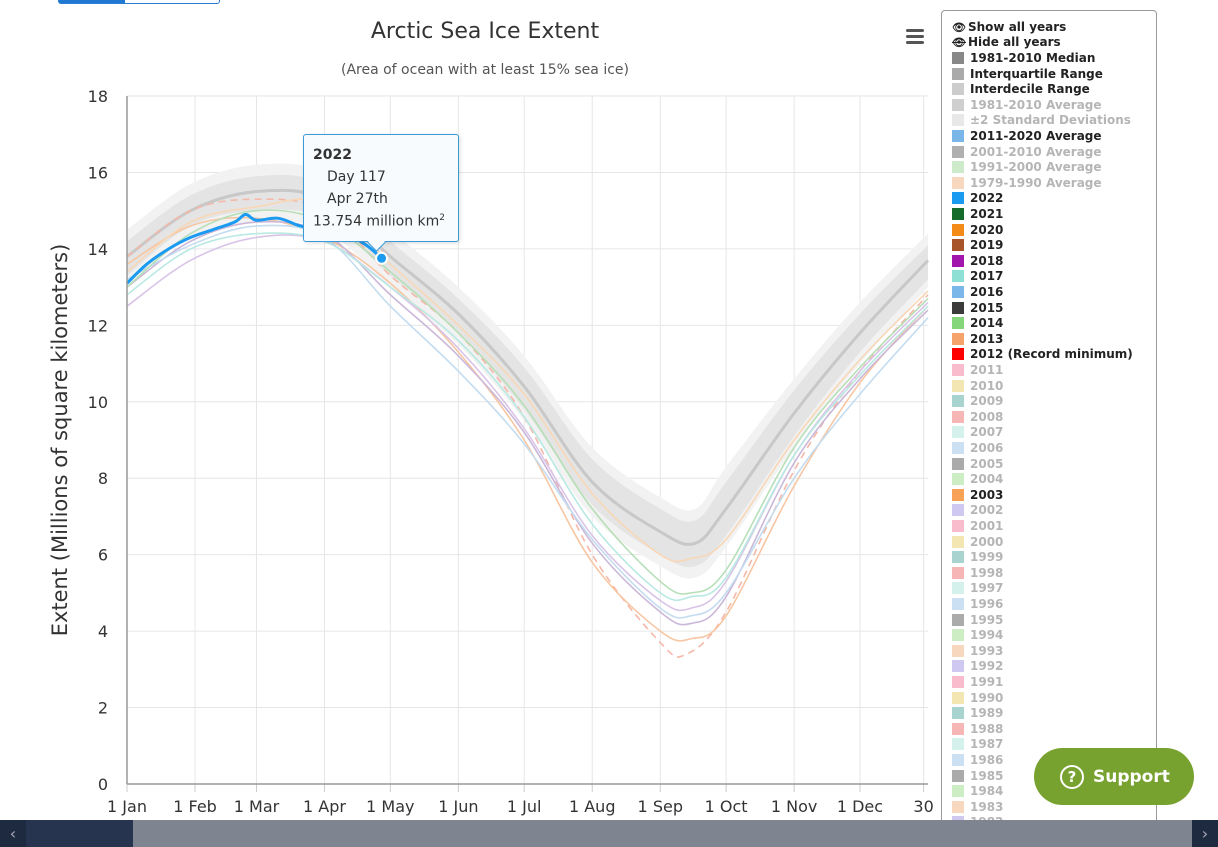  I want to click on legend-item: 2011-2020 Average, so click(1027, 137).